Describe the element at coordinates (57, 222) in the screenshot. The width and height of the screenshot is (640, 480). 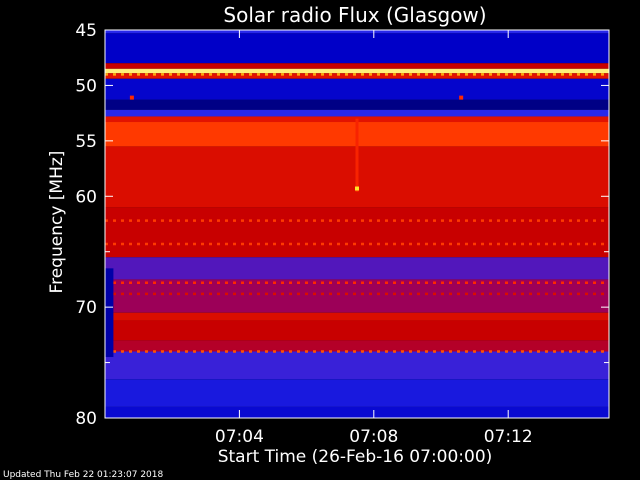
I see `y-axis-title: Frequency [MHz]` at that location.